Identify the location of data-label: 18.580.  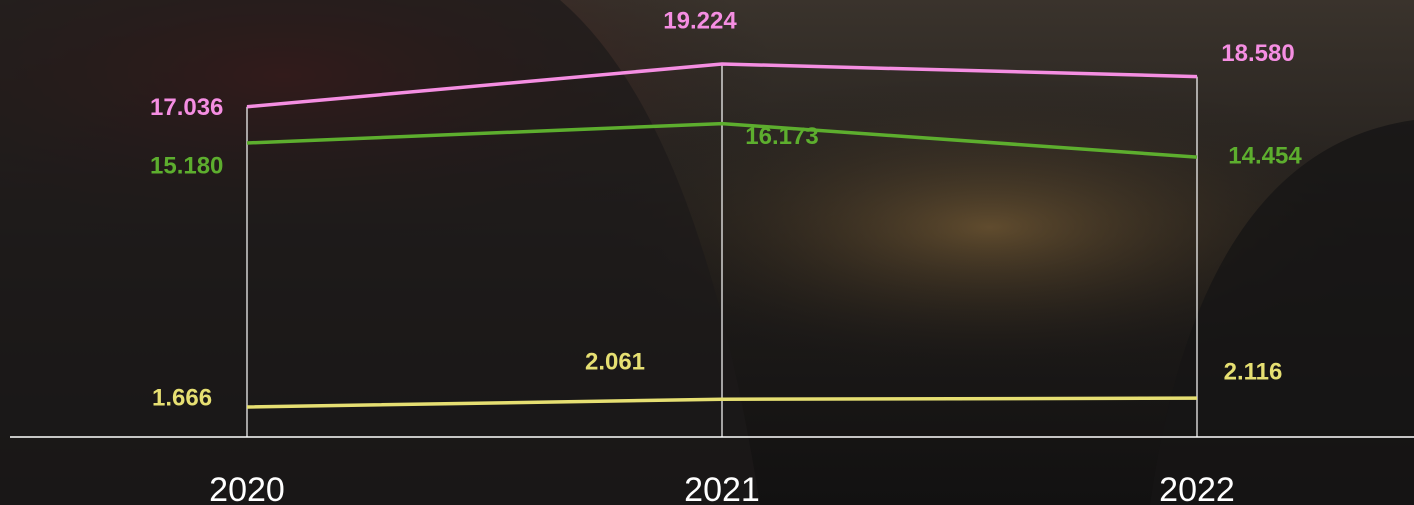
(1257, 53).